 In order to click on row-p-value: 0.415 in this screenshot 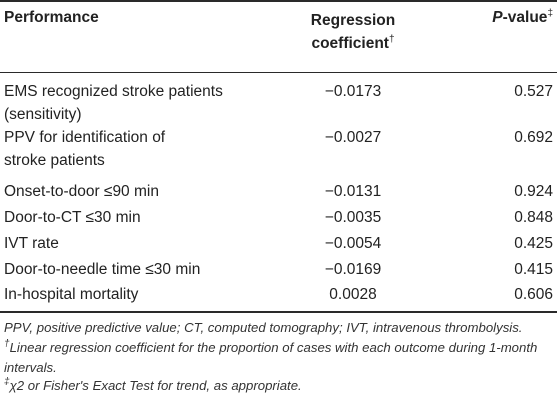, I will do `click(533, 269)`.